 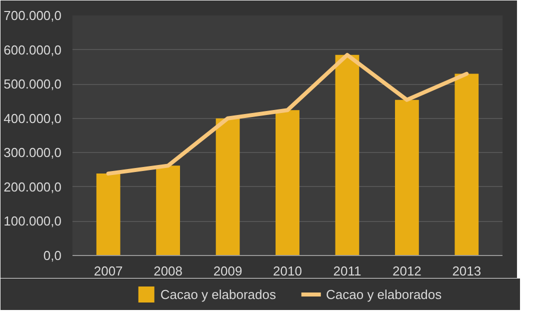 I want to click on x-tick-label: 2011, so click(x=347, y=271).